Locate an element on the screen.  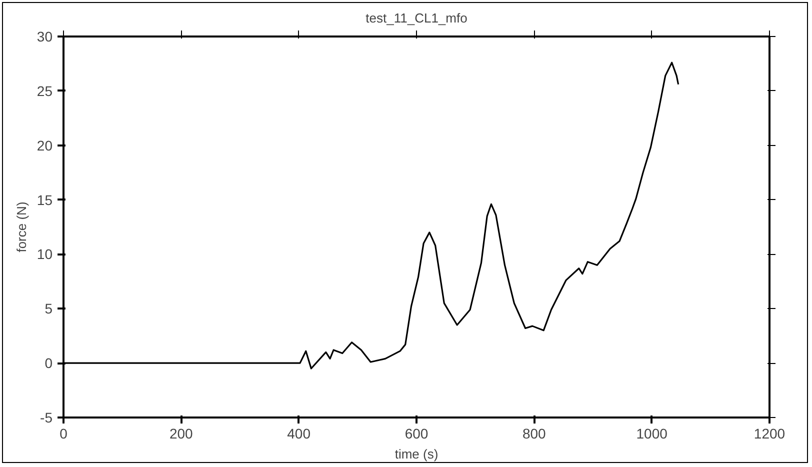
y-tick-label: 20 is located at coordinates (44, 145).